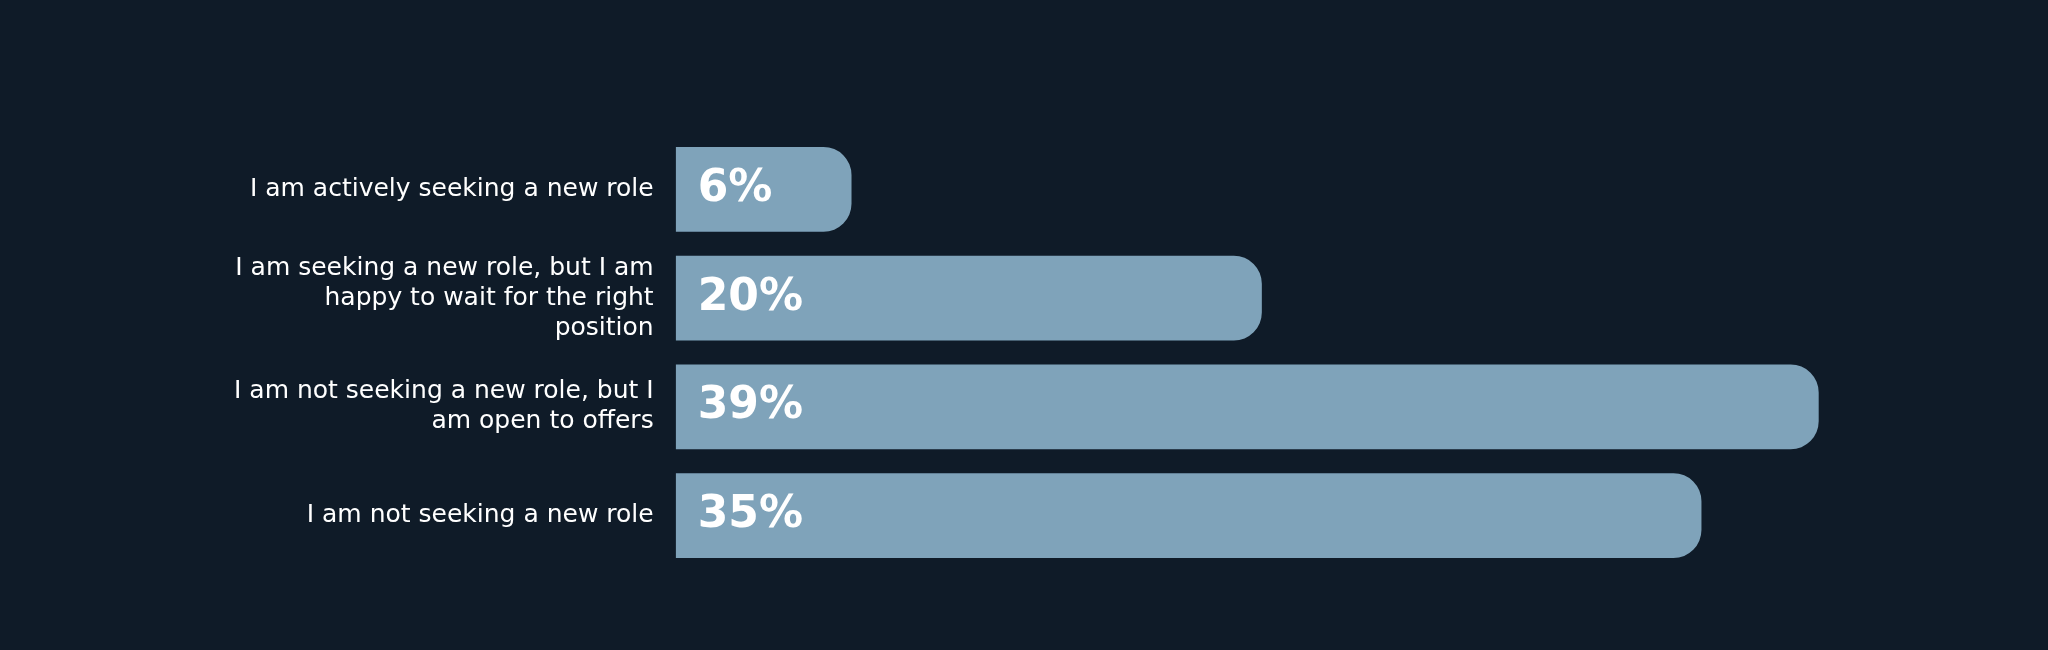 Image resolution: width=2048 pixels, height=650 pixels. I want to click on y-tick-label: I am actively seeking a new role, so click(451, 187).